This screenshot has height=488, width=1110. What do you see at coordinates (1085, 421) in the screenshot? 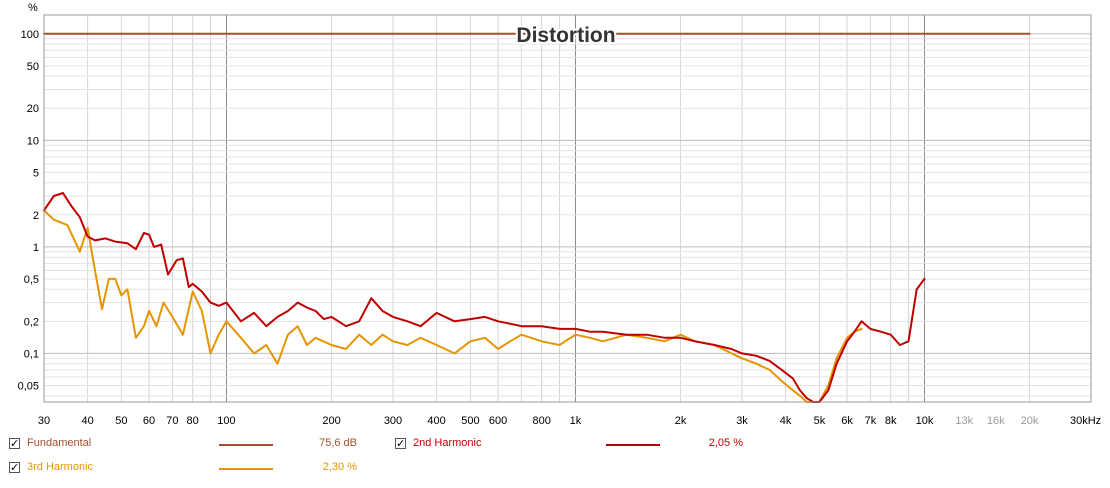
I see `x-unit-label: 30kHz` at bounding box center [1085, 421].